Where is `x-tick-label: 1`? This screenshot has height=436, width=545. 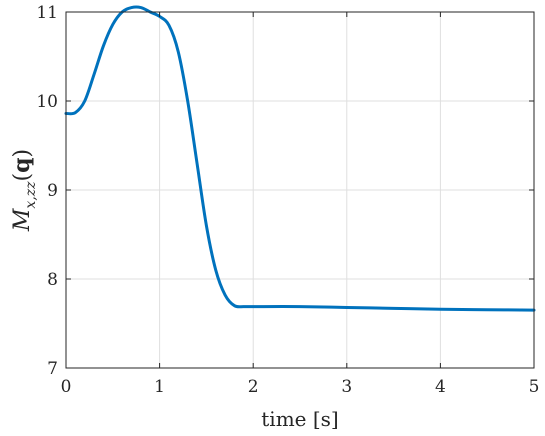 x-tick-label: 1 is located at coordinates (159, 387).